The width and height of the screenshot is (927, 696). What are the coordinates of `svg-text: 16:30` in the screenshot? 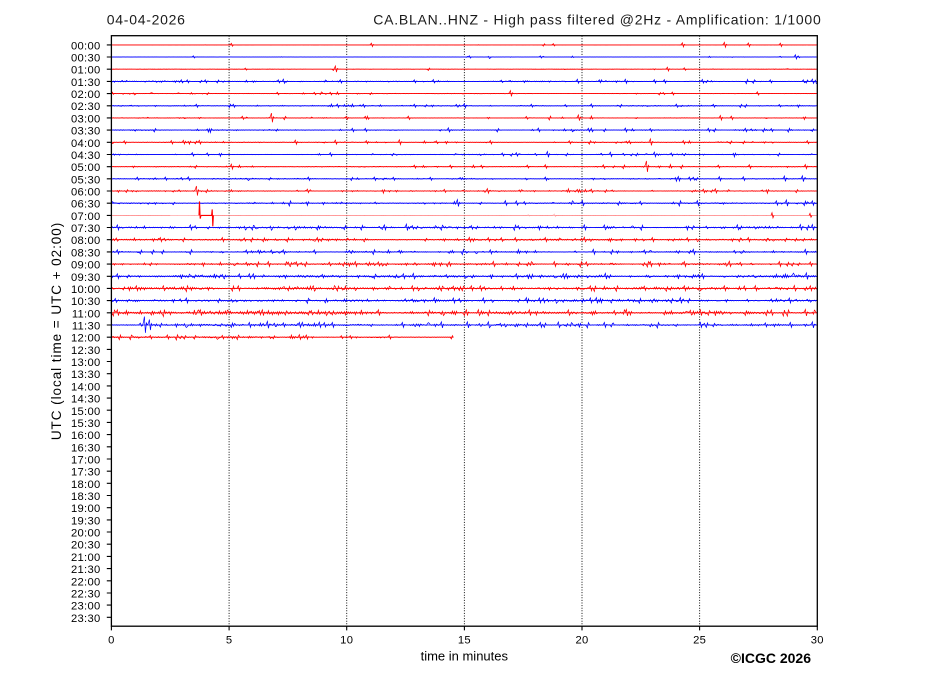 It's located at (86, 448).